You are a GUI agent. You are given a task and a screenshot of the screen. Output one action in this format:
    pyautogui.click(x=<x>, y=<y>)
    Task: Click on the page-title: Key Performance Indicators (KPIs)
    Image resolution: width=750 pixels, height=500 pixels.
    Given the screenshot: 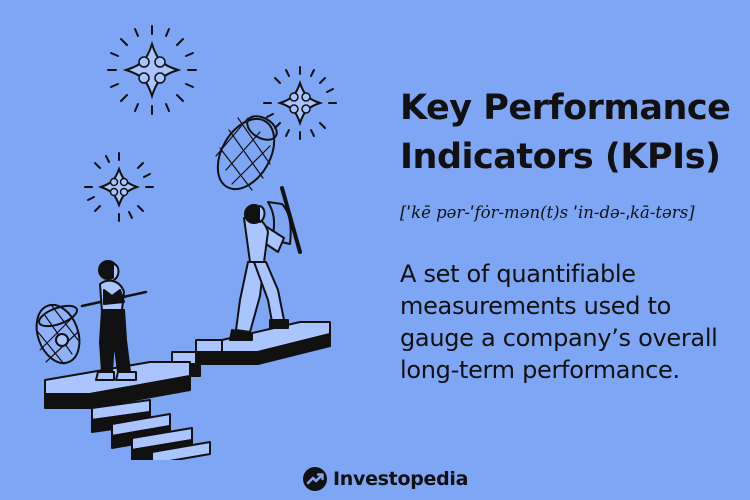 What is the action you would take?
    pyautogui.click(x=565, y=132)
    